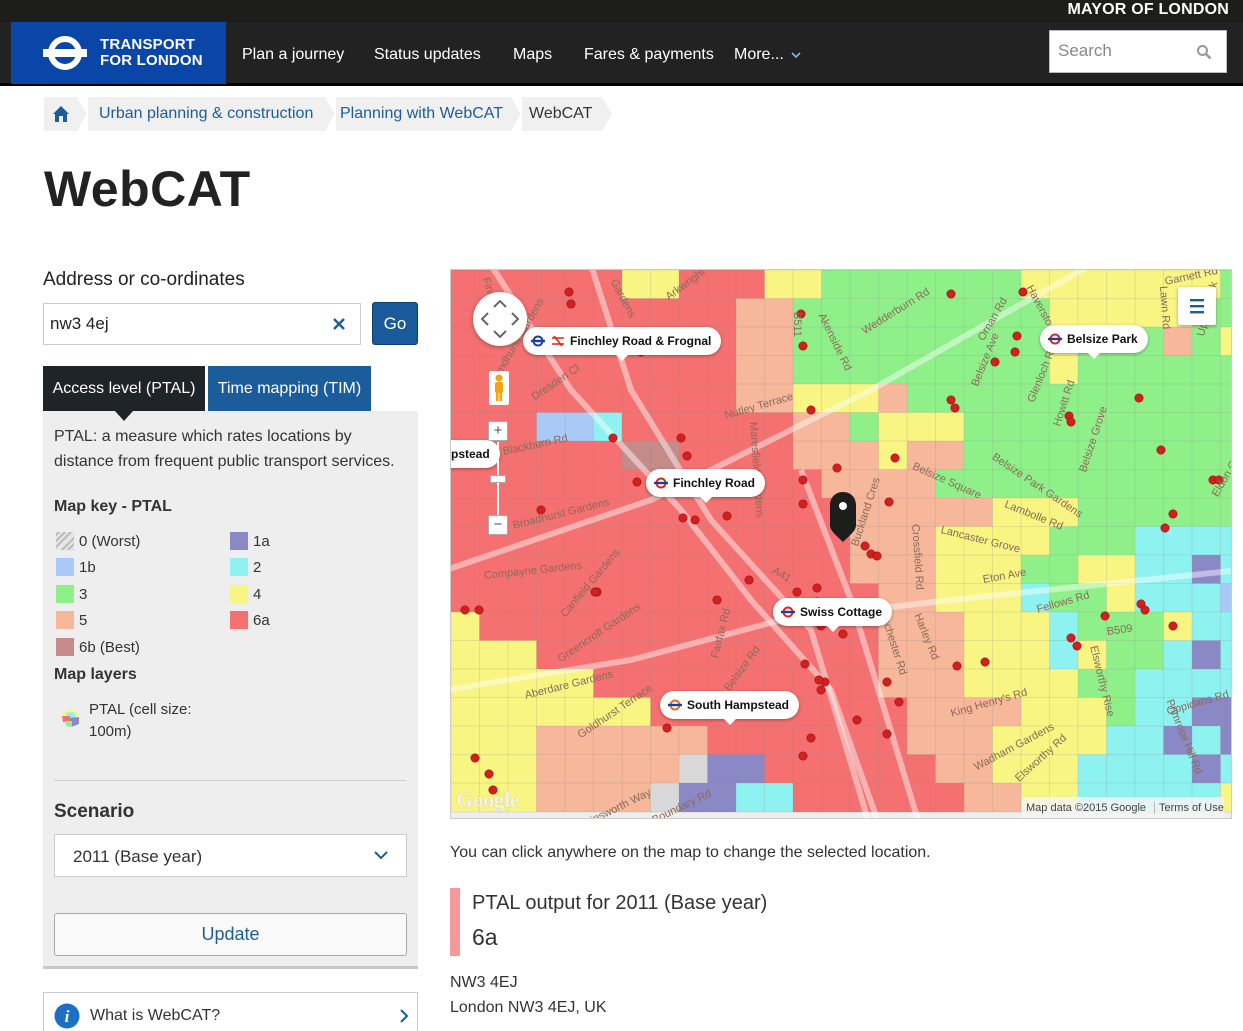 This screenshot has height=1031, width=1243. Describe the element at coordinates (843, 517) in the screenshot. I see `location-pin-icon` at that location.